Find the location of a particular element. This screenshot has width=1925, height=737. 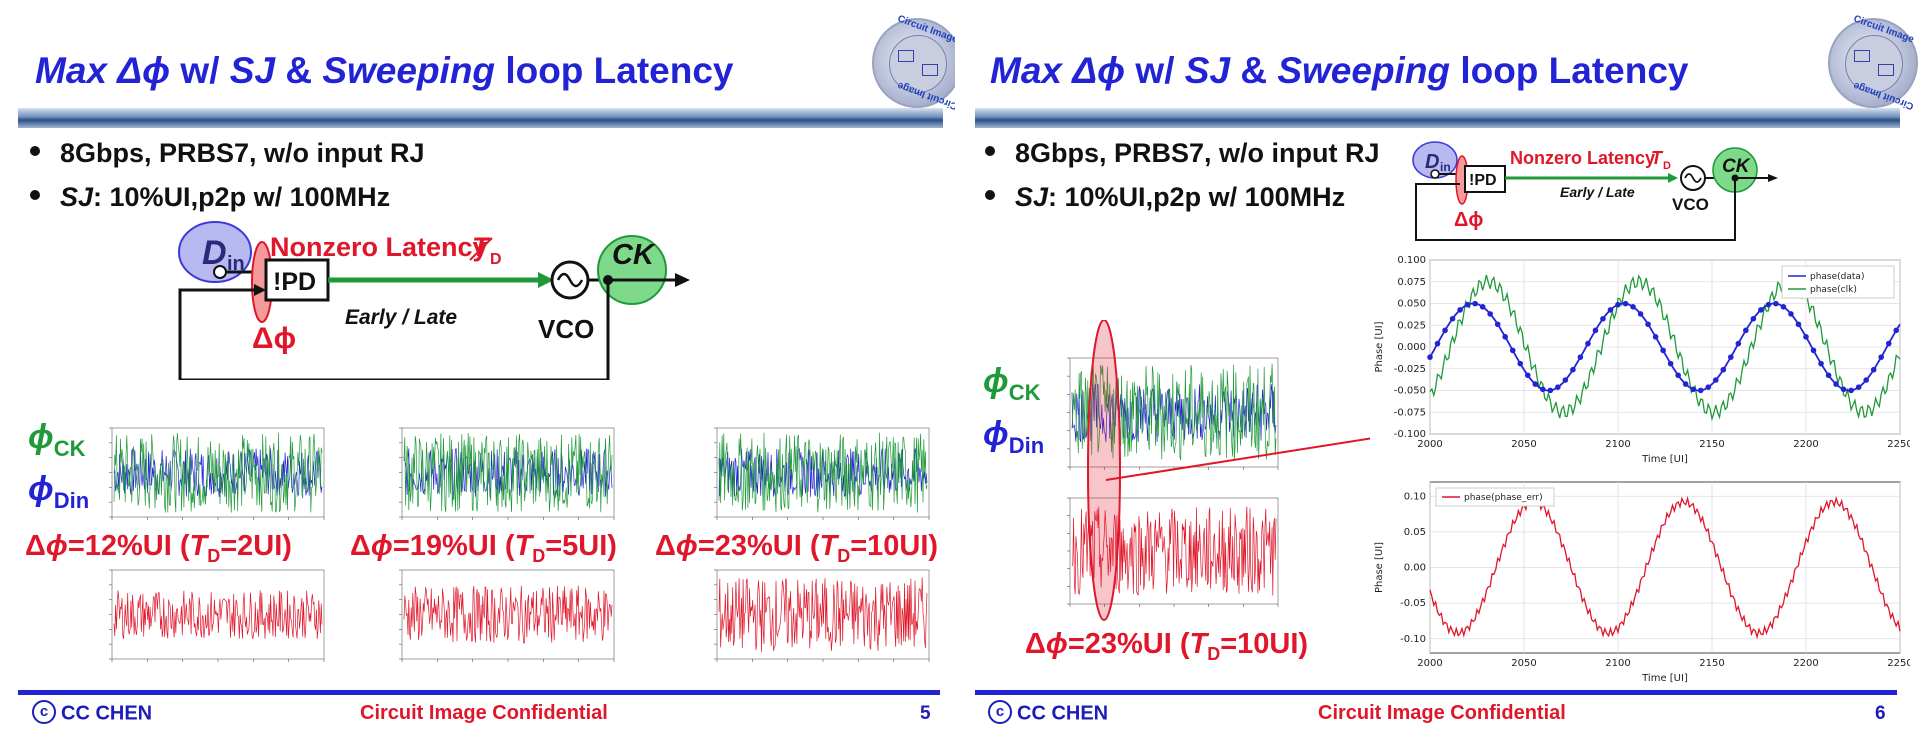

clk-series-line is located at coordinates (1665, 348).